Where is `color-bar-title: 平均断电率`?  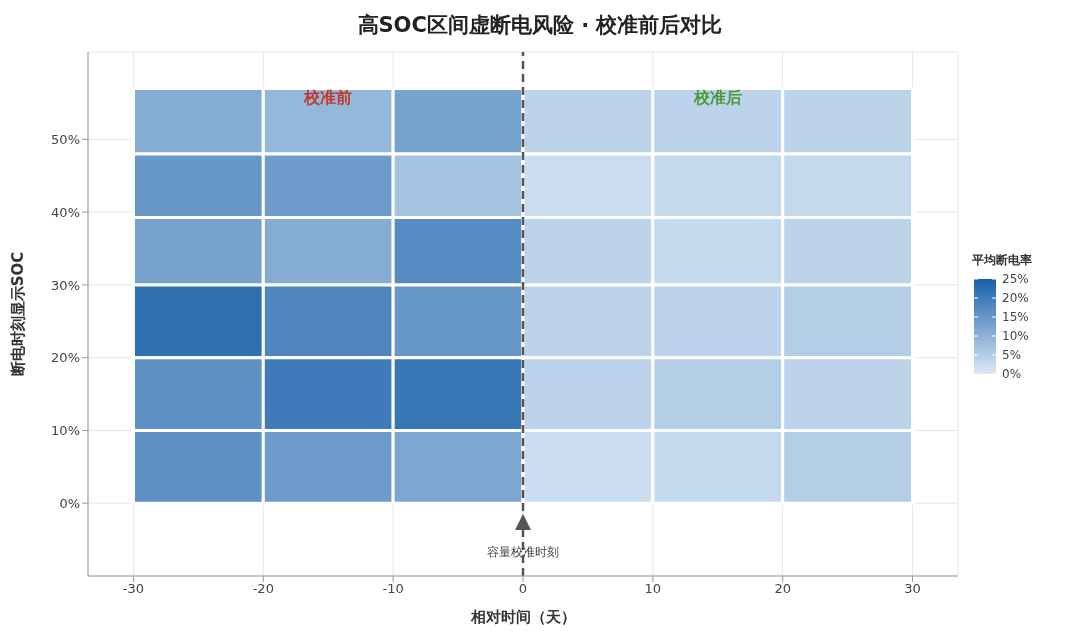 color-bar-title: 平均断电率 is located at coordinates (1002, 260).